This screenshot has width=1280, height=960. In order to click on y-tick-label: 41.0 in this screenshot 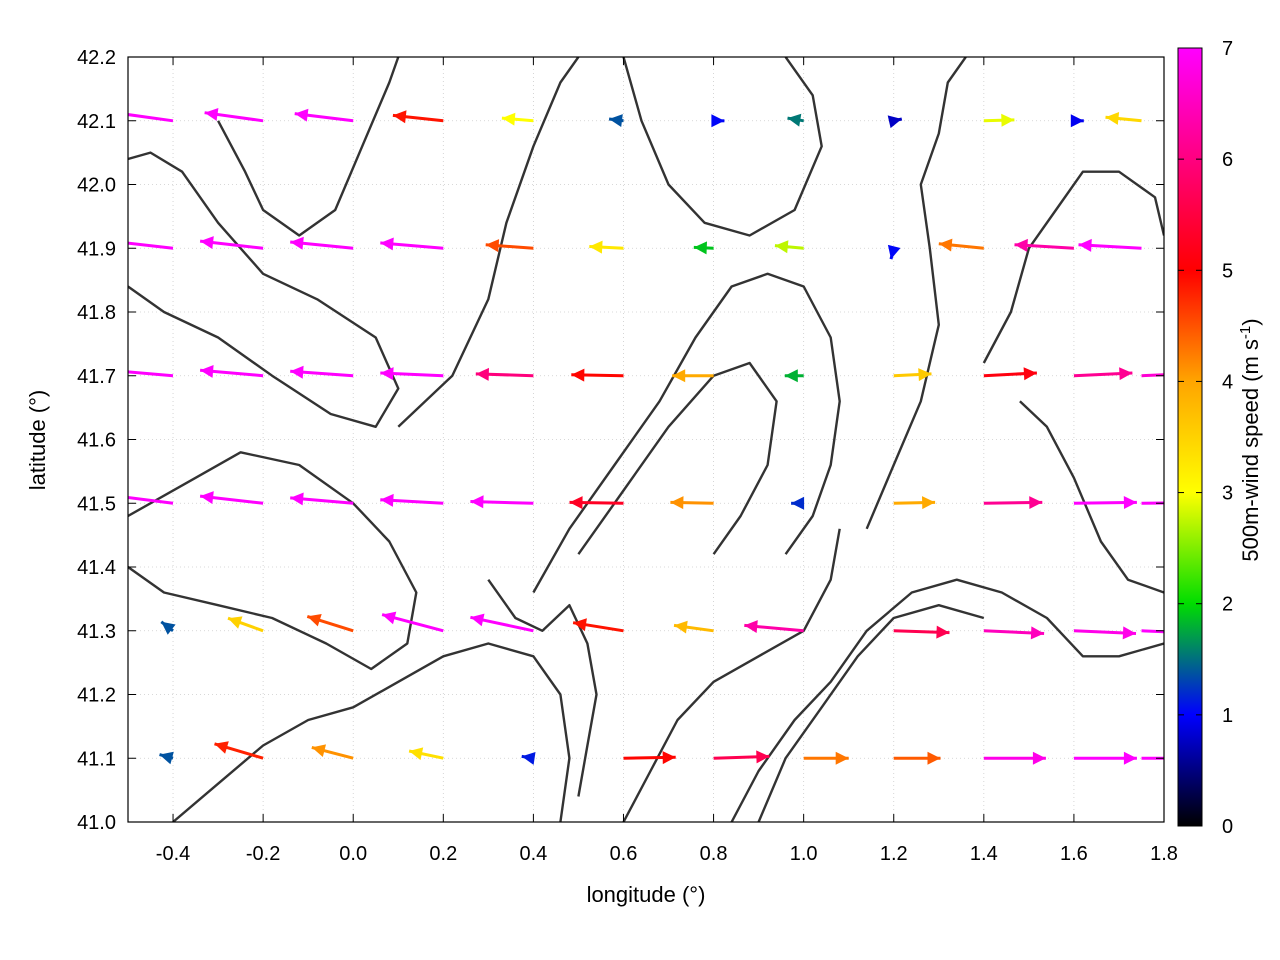, I will do `click(96, 823)`.